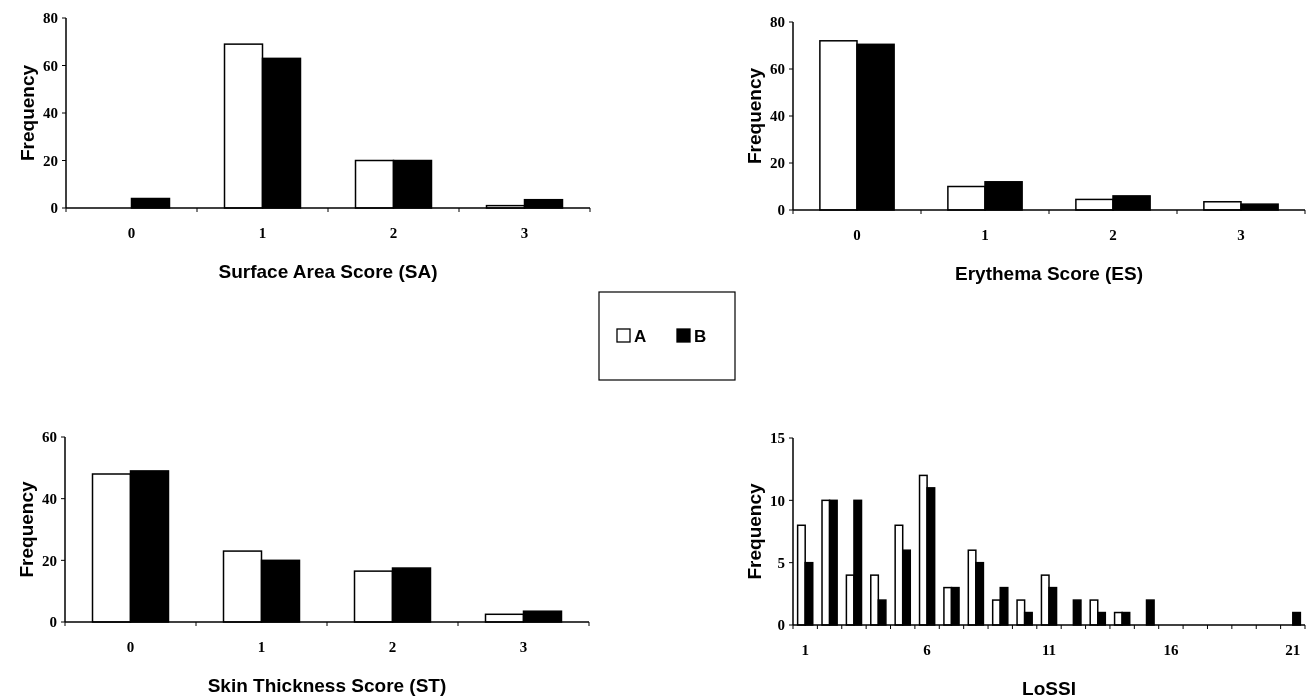 This screenshot has height=698, width=1309. What do you see at coordinates (640, 337) in the screenshot?
I see `legend-label: A` at bounding box center [640, 337].